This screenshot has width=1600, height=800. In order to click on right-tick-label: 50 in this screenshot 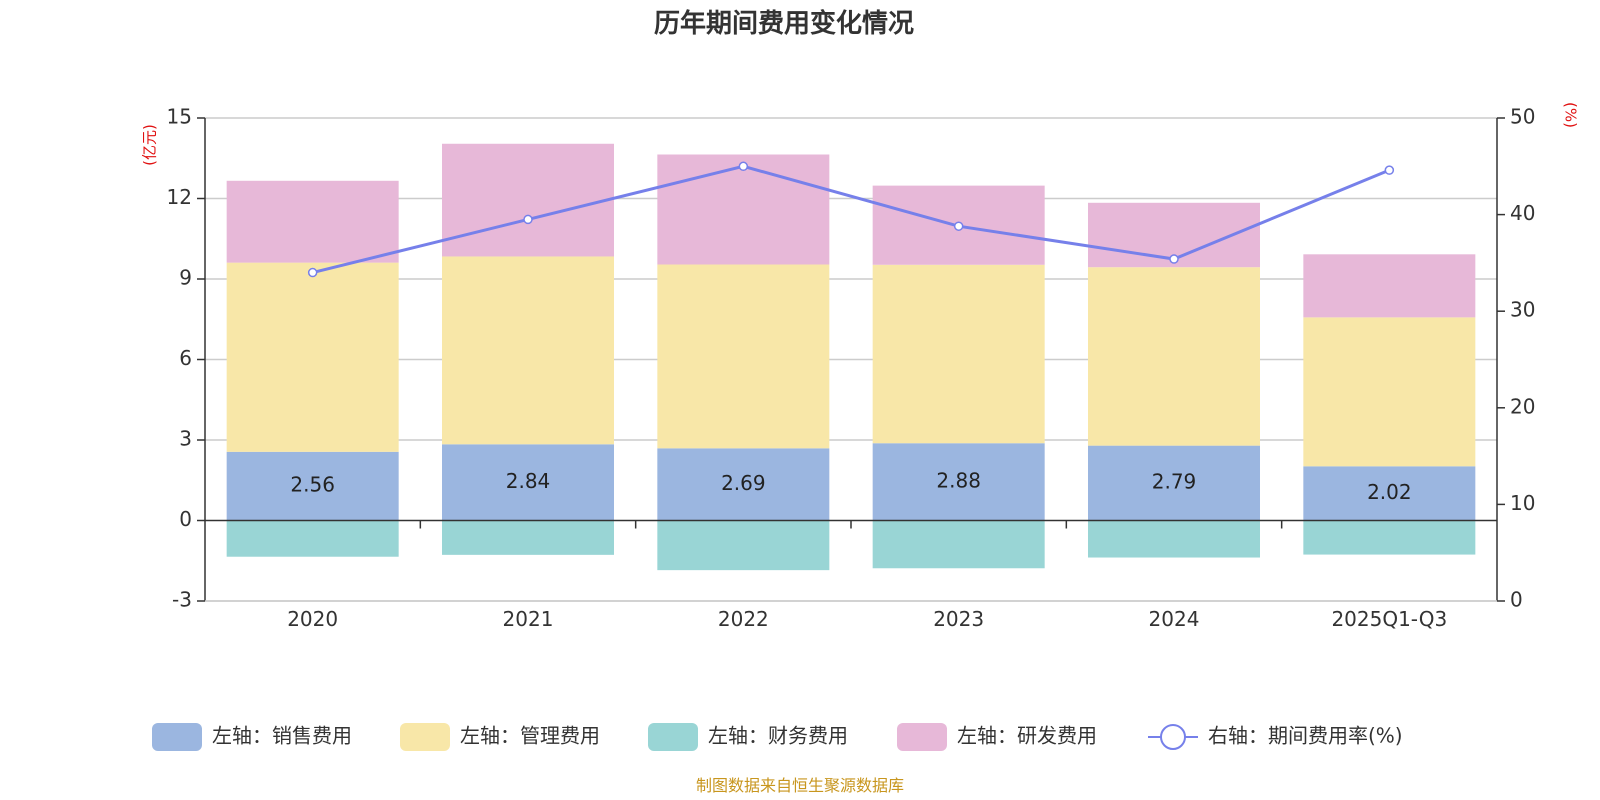, I will do `click(1522, 117)`.